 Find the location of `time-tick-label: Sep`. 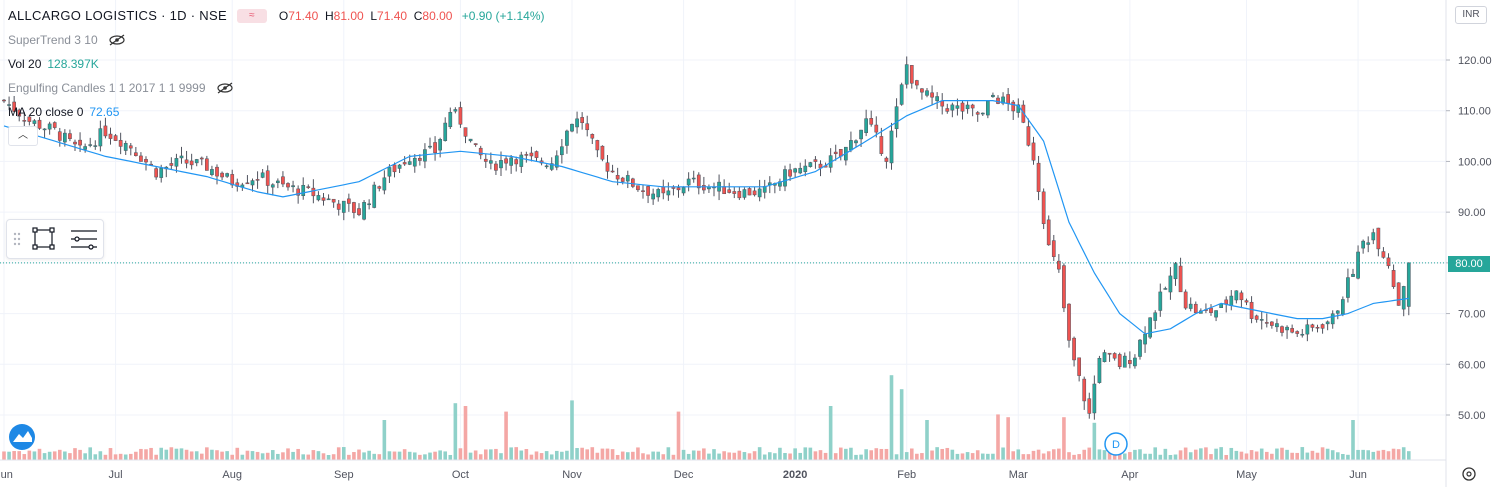

time-tick-label: Sep is located at coordinates (344, 475).